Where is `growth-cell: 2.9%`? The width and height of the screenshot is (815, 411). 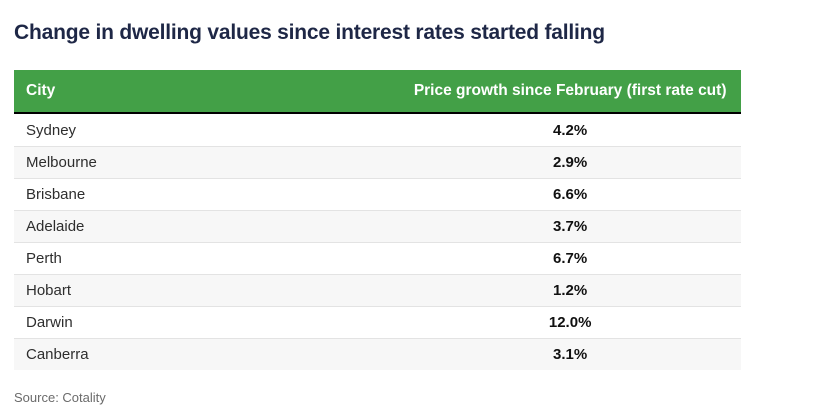
growth-cell: 2.9% is located at coordinates (570, 162).